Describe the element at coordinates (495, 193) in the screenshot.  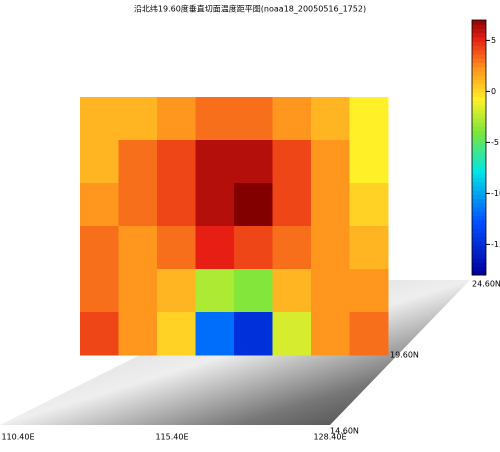
I see `colorbar-tick-label: -10` at that location.